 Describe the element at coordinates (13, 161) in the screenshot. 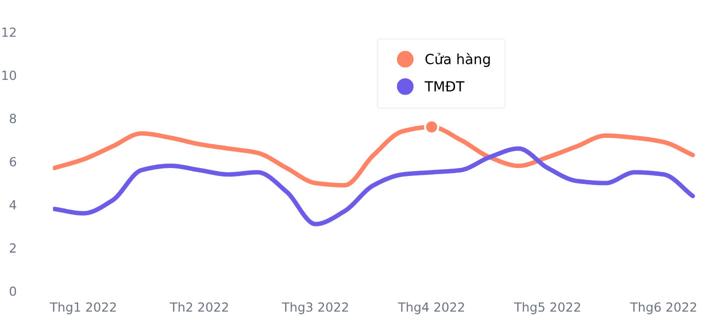

I see `y-tick-label: 6` at that location.